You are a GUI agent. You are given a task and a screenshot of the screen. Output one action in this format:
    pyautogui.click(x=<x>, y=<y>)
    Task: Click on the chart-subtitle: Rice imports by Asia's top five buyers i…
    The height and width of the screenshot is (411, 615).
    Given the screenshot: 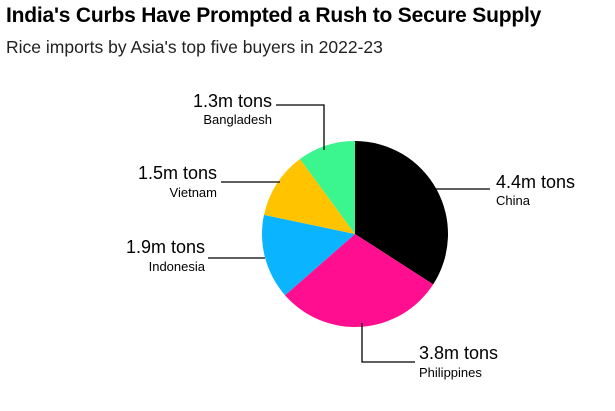 What is the action you would take?
    pyautogui.click(x=194, y=47)
    